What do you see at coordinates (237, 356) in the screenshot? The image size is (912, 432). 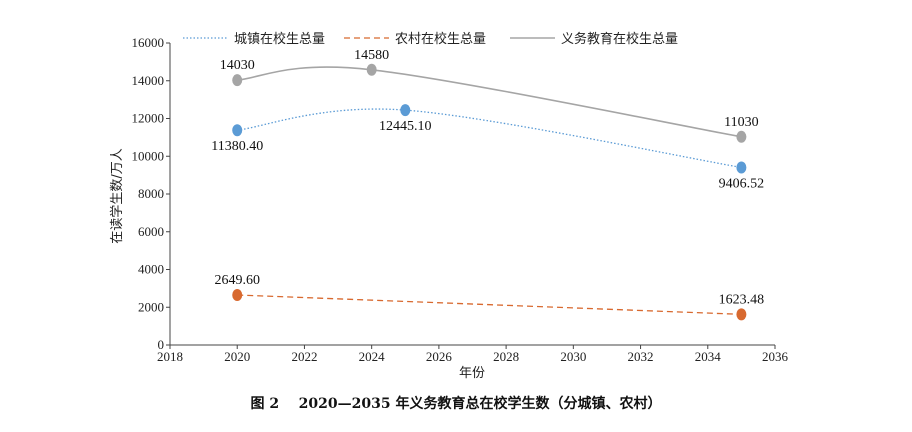 I see `x-tick-label: 2020` at bounding box center [237, 356].